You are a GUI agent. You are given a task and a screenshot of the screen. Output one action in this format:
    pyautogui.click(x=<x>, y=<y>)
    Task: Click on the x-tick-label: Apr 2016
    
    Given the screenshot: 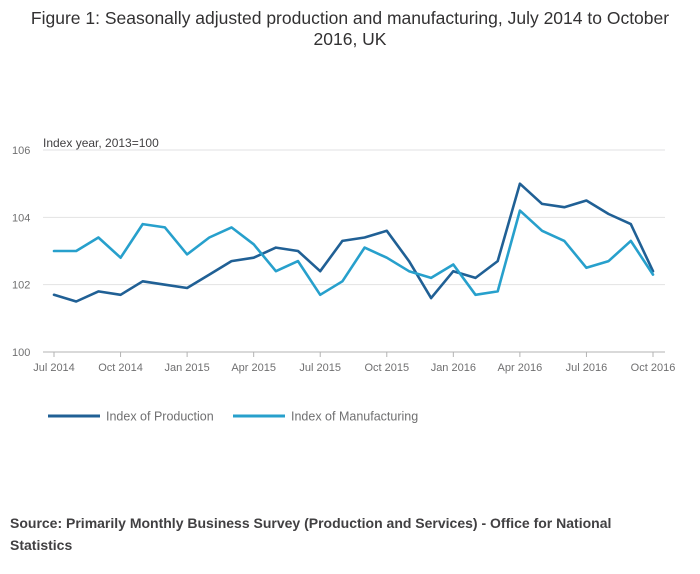 What is the action you would take?
    pyautogui.click(x=520, y=368)
    